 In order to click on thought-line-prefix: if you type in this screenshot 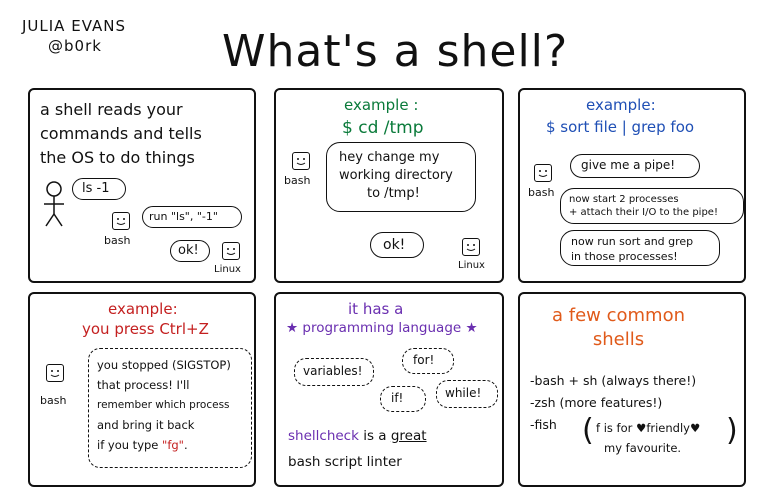, I will do `click(130, 445)`.